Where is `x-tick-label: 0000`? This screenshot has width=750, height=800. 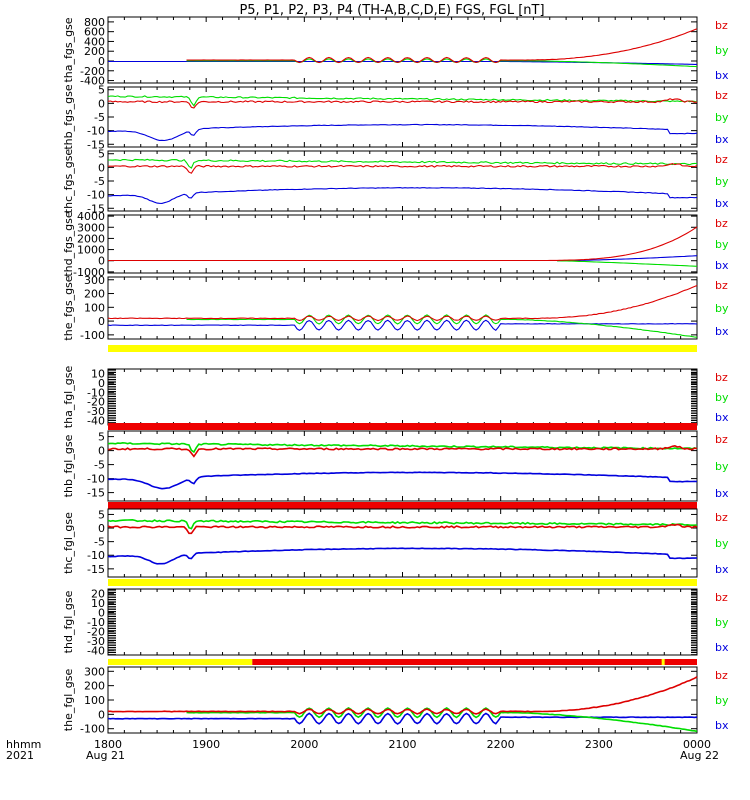 x-tick-label: 0000 is located at coordinates (697, 744).